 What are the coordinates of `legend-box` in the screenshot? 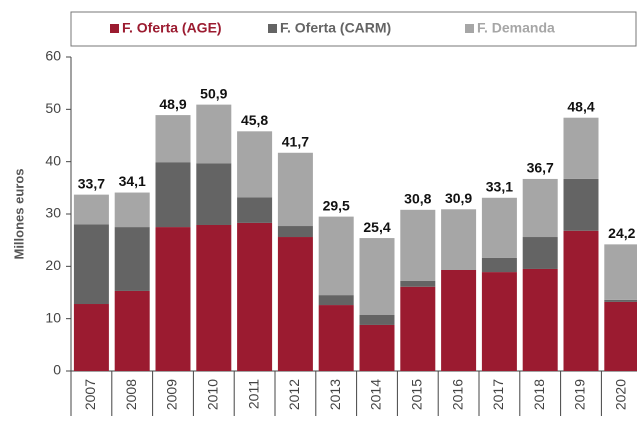 It's located at (353, 29).